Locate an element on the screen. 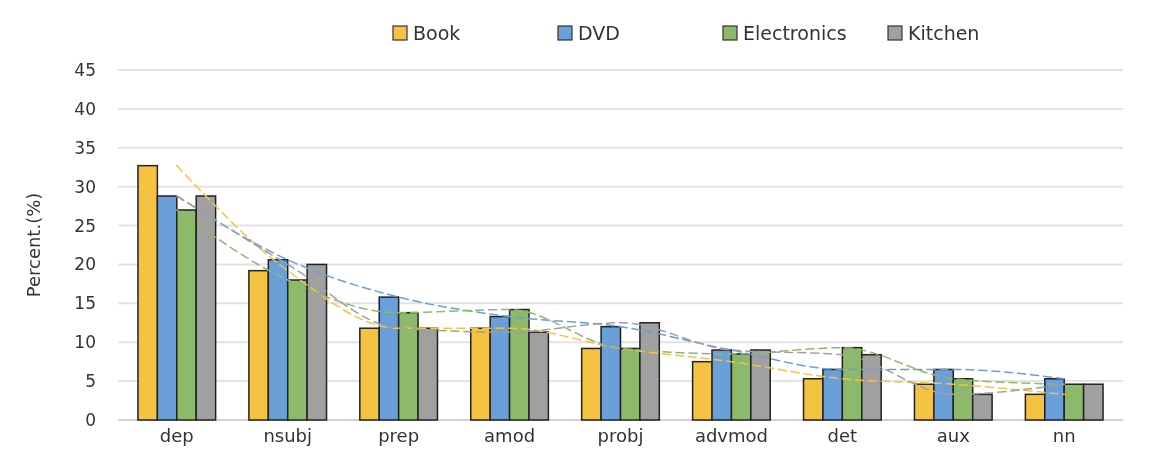  legend-label: Book is located at coordinates (437, 33).